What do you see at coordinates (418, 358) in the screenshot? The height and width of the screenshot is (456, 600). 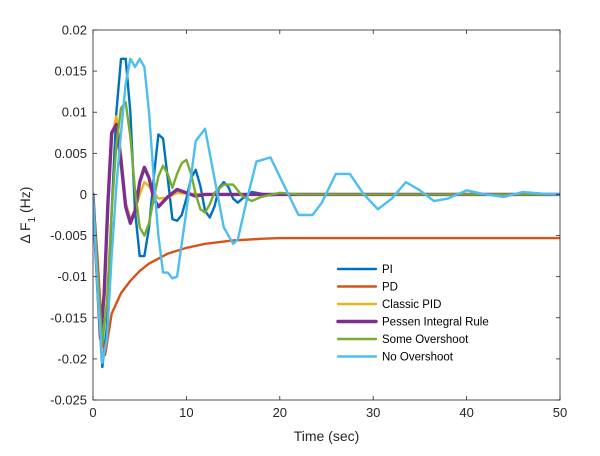 I see `legend-label-no-overshoot: No Overshoot` at bounding box center [418, 358].